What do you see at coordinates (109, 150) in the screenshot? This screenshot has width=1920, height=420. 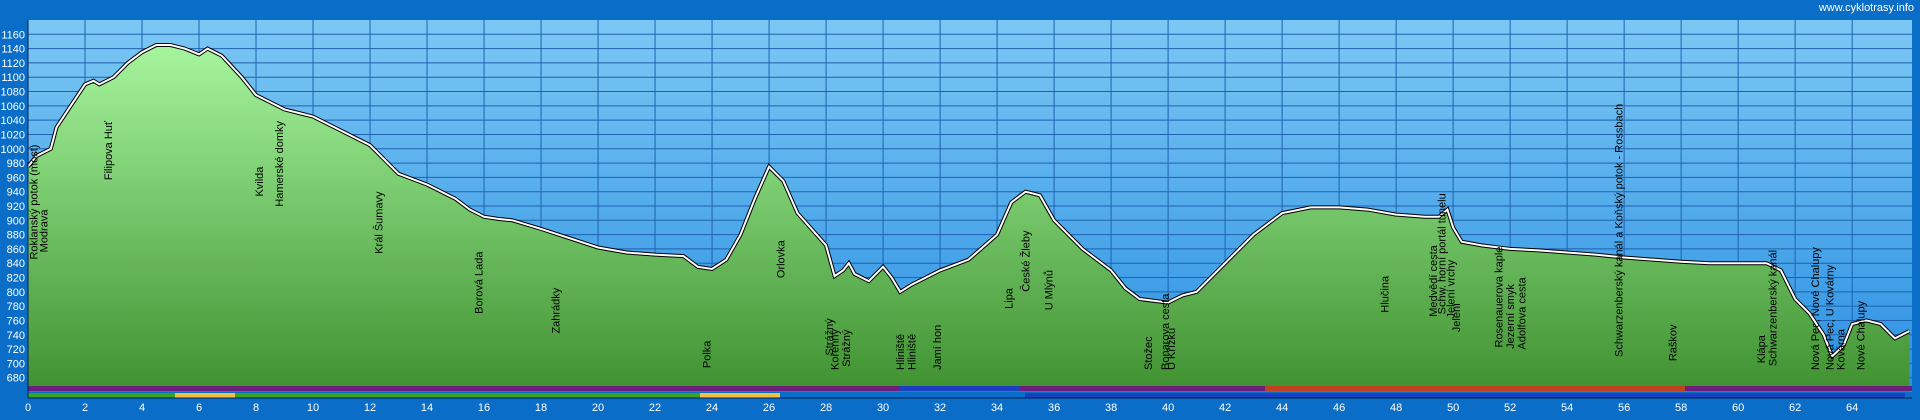 I see `annotation: Filipova Huť` at bounding box center [109, 150].